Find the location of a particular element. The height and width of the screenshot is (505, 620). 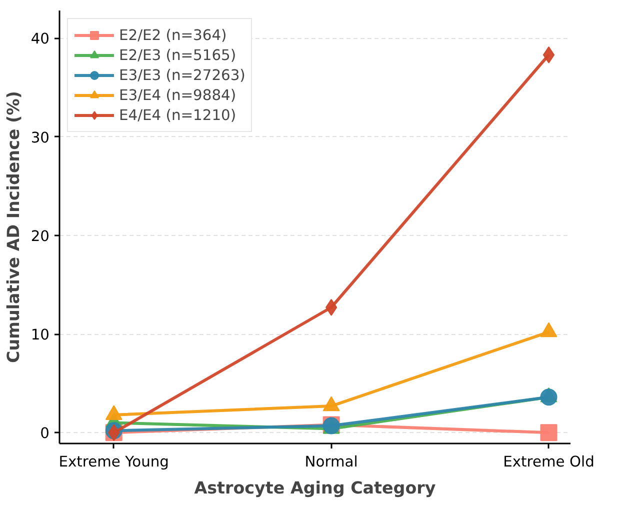

x-tick-label: Extreme Young is located at coordinates (113, 462).